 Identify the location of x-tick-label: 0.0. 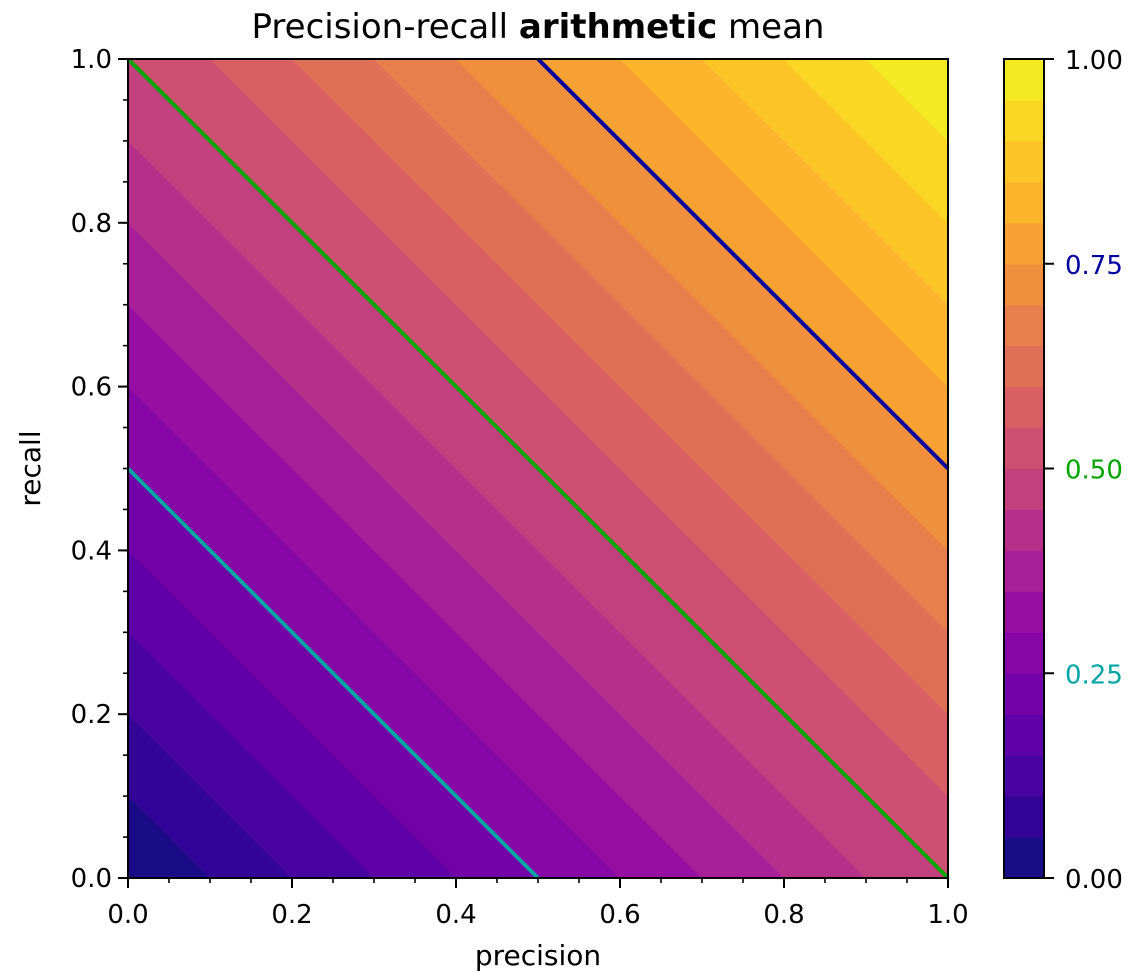
(127, 915).